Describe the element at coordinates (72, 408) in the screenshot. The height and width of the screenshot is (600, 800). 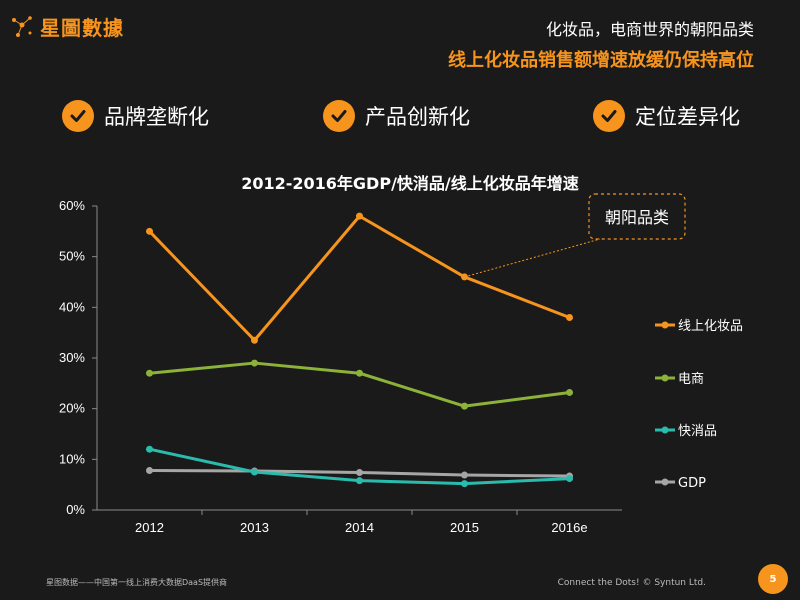
I see `y-tick-label: 20%` at that location.